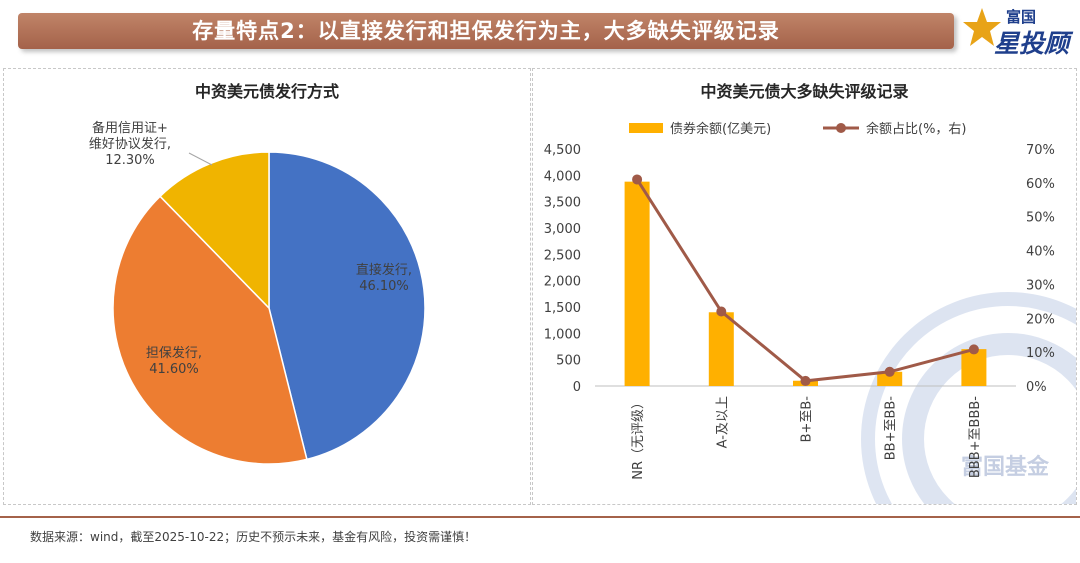 The height and width of the screenshot is (563, 1080). Describe the element at coordinates (577, 387) in the screenshot. I see `y-left-tick-label: 0` at that location.